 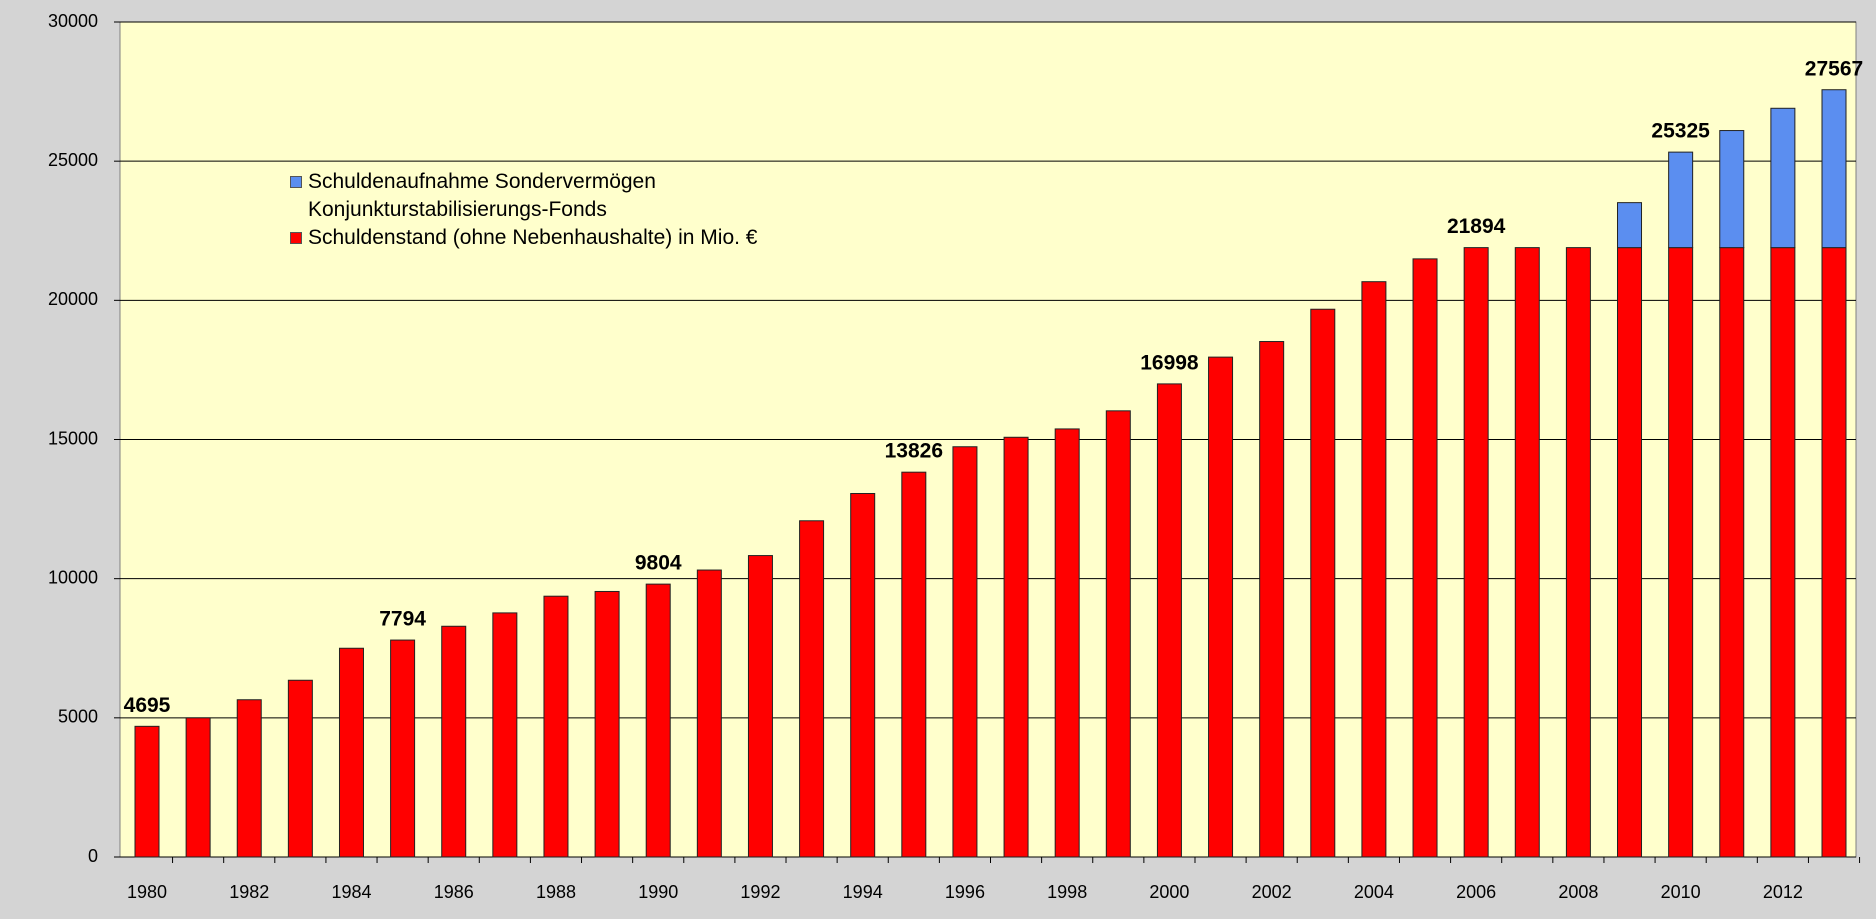 I want to click on x-tick-label: 2010, so click(x=1681, y=892).